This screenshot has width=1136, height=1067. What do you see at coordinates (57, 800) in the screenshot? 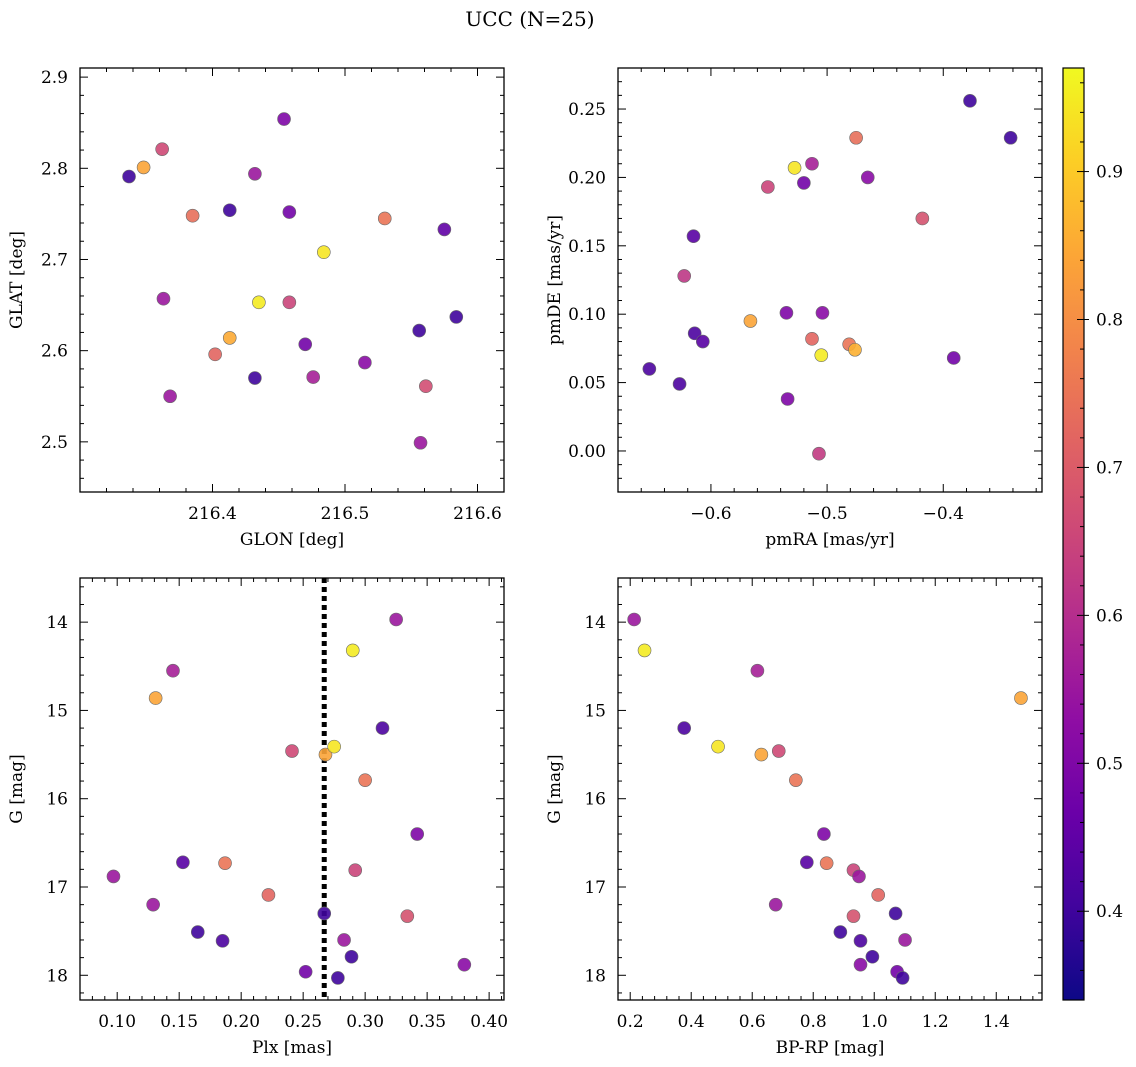
I see `y-tick-label: 16` at bounding box center [57, 800].